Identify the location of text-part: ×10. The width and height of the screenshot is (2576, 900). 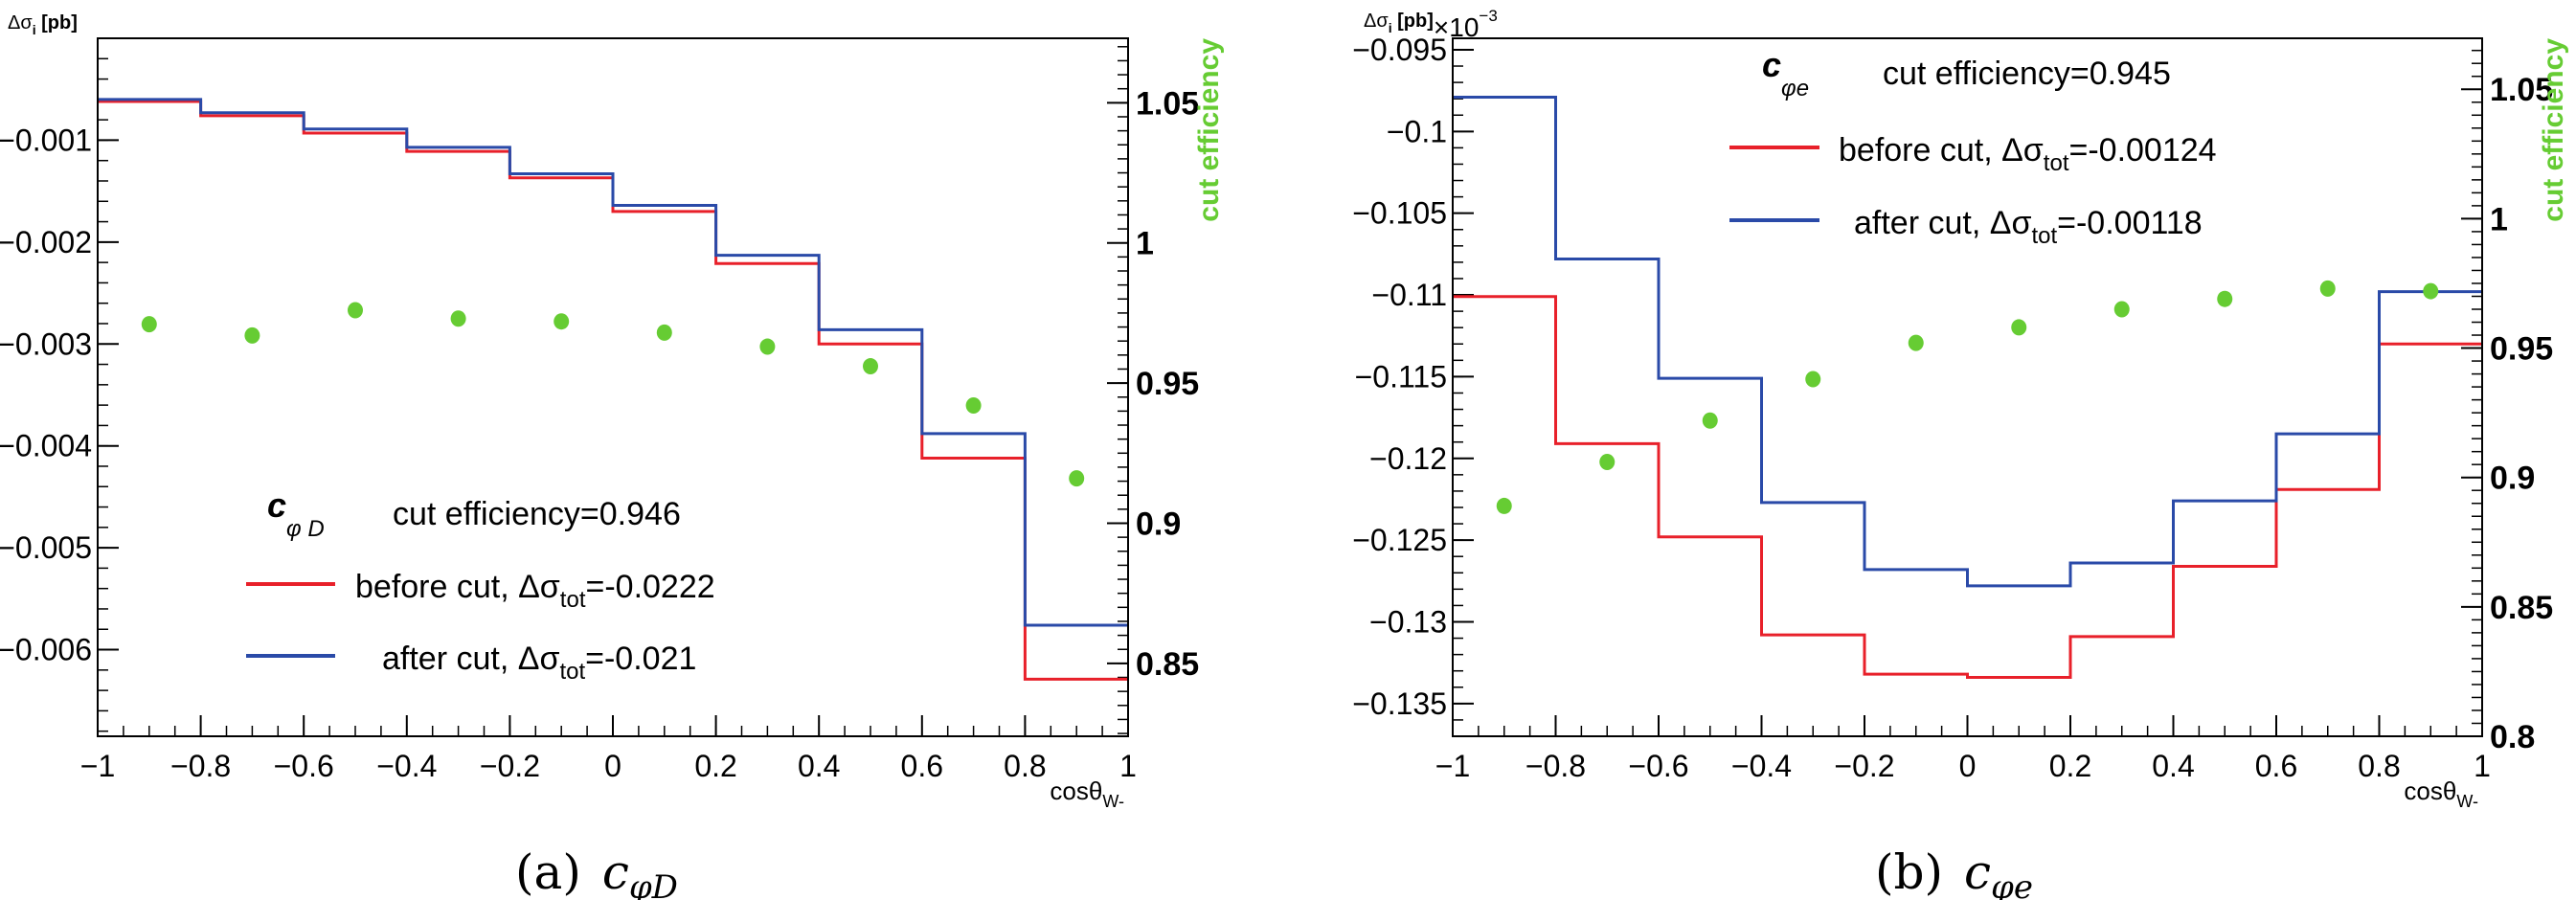
(1457, 27).